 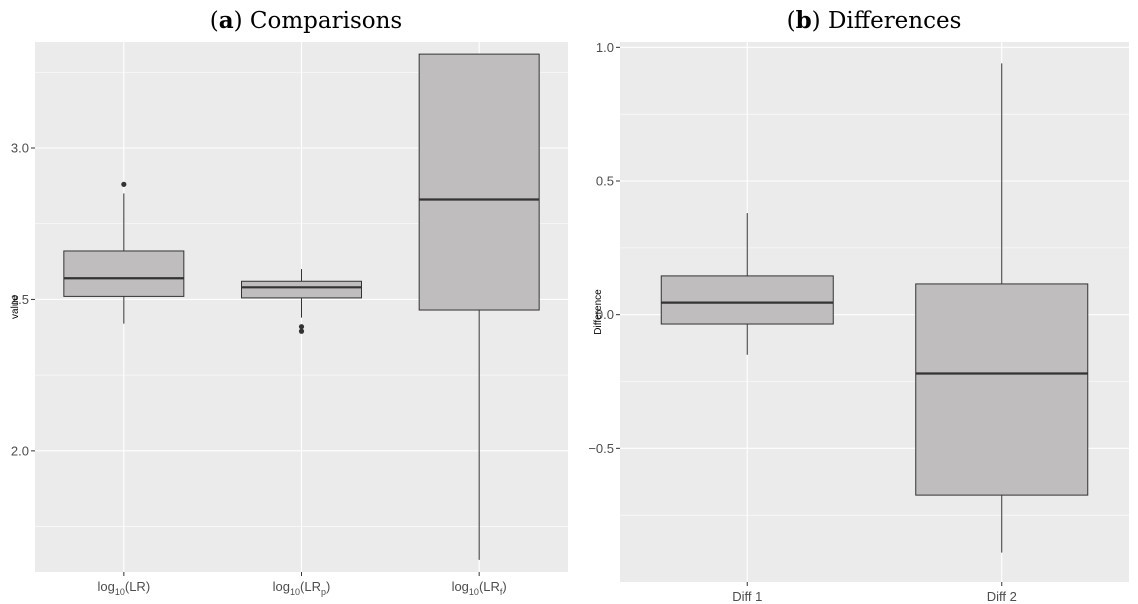 What do you see at coordinates (747, 596) in the screenshot?
I see `x-tick-label: Diff 1` at bounding box center [747, 596].